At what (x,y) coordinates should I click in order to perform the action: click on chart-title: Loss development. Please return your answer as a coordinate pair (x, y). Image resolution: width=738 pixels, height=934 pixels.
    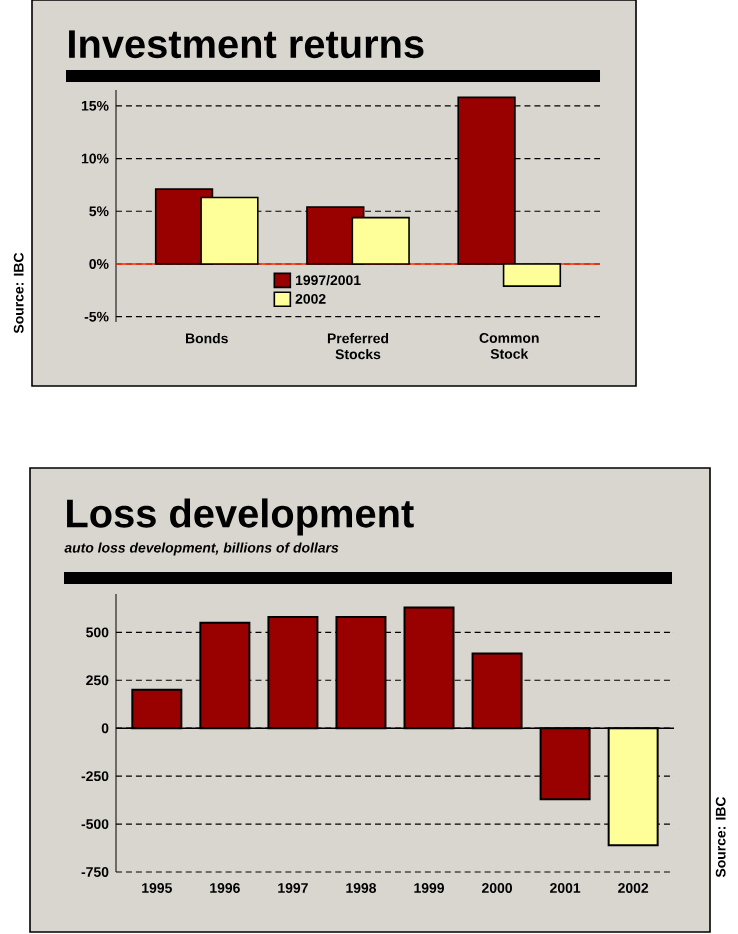
    Looking at the image, I should click on (240, 517).